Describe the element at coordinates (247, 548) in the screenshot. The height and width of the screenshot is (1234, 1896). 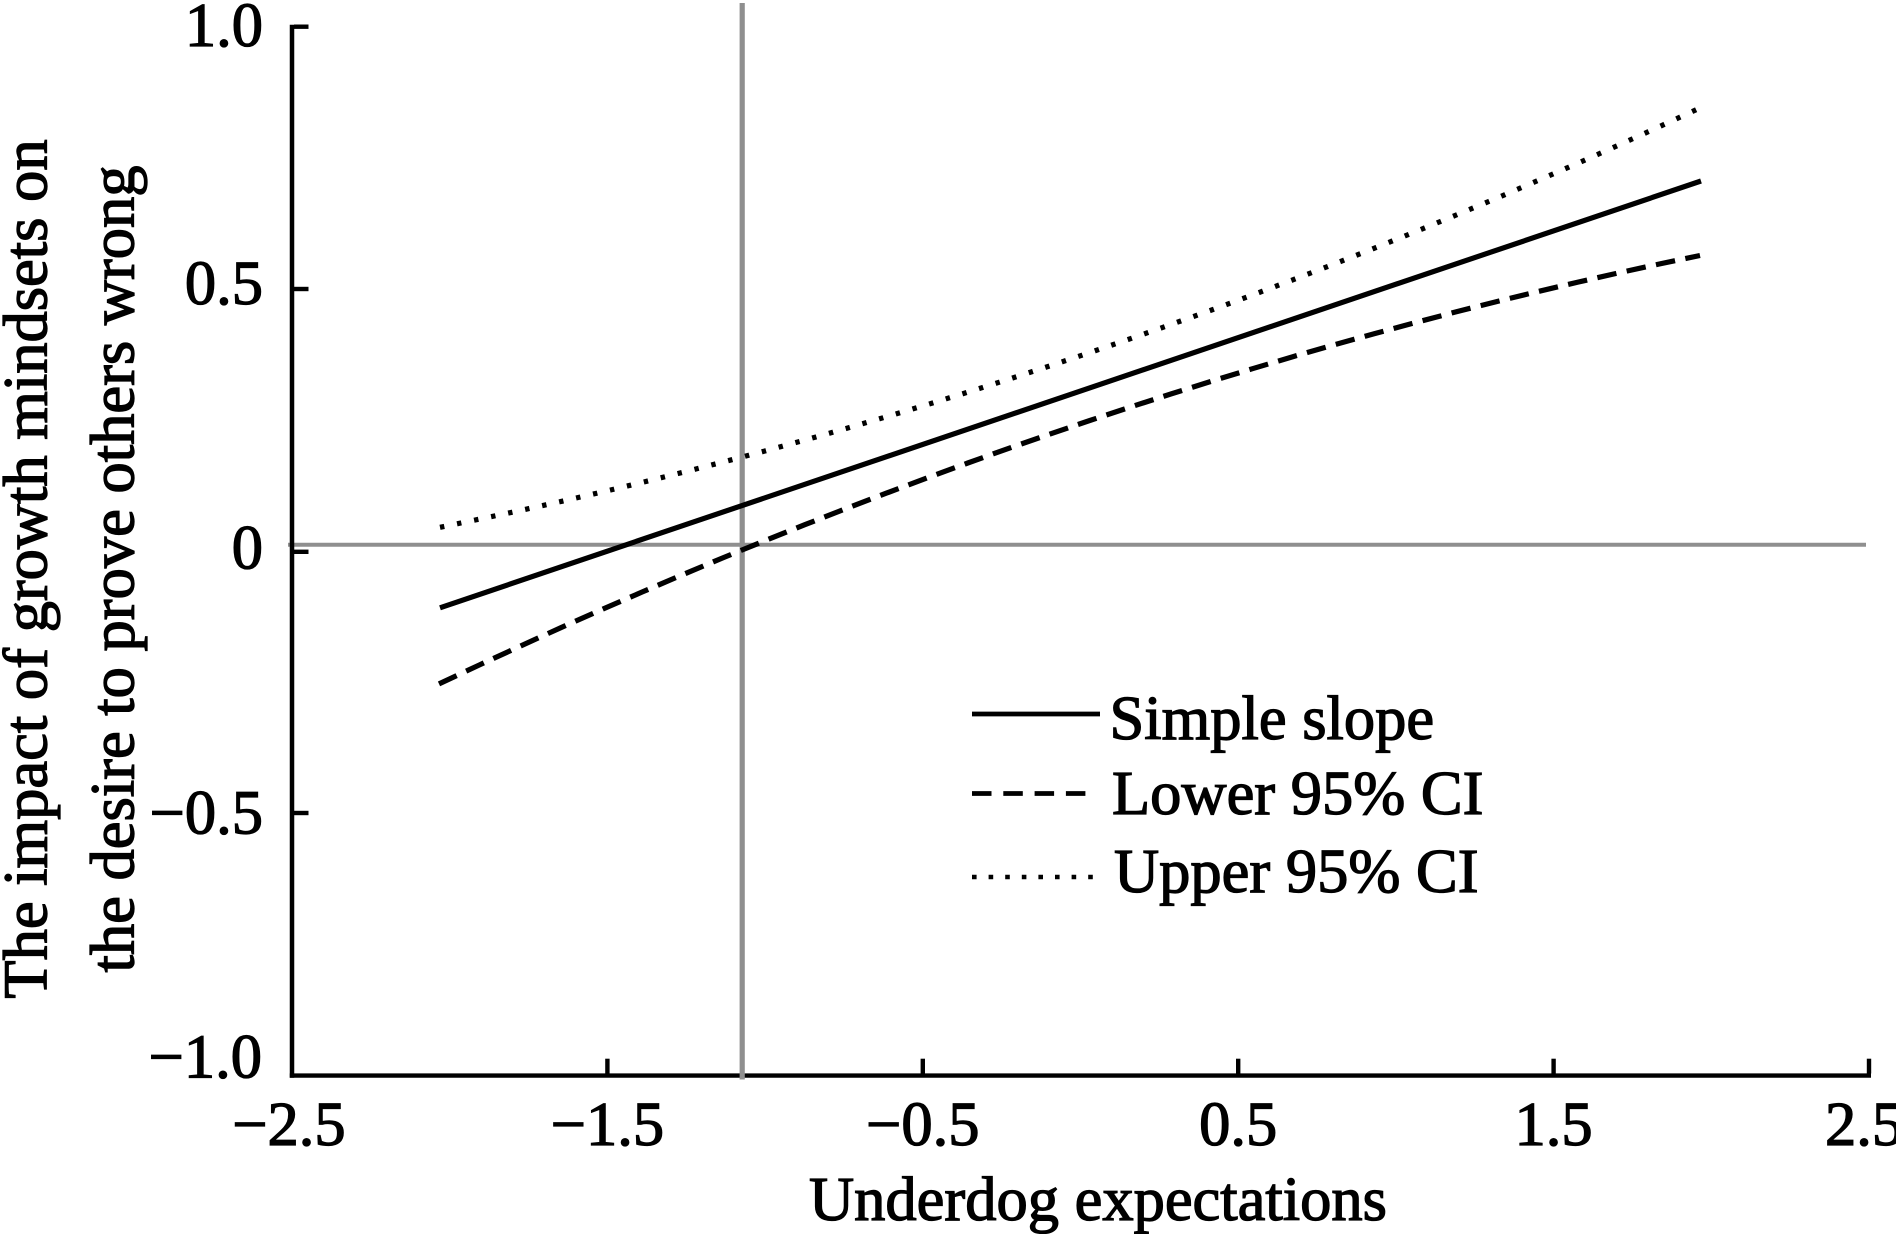
I see `svg-text: 0` at that location.